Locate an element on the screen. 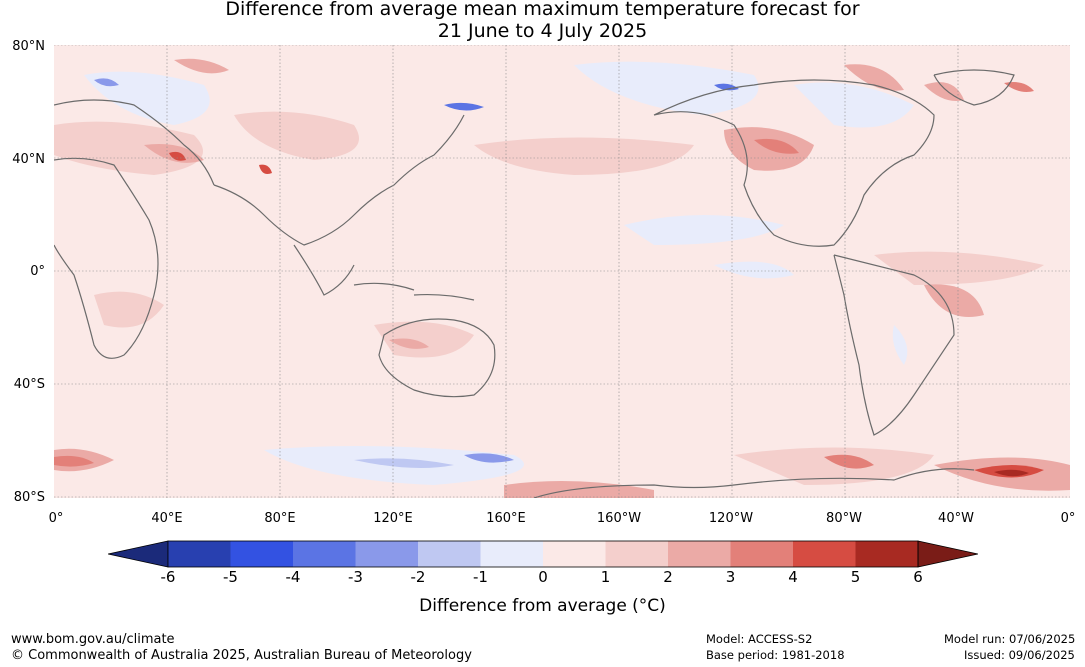 The width and height of the screenshot is (1085, 667). colorbar-tick-label: 2 is located at coordinates (668, 577).